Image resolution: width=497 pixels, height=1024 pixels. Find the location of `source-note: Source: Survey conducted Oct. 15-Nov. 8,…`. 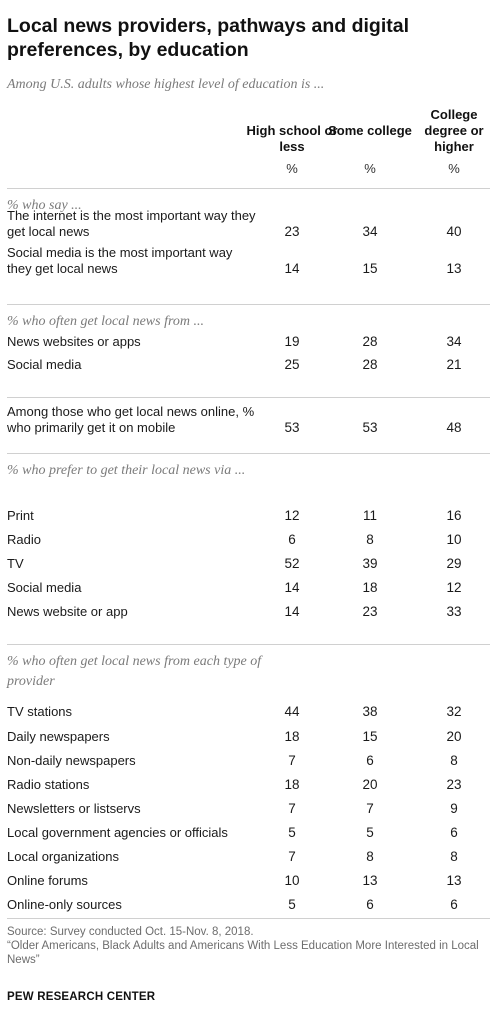

source-note: Source: Survey conducted Oct. 15-Nov. 8,… is located at coordinates (249, 946).